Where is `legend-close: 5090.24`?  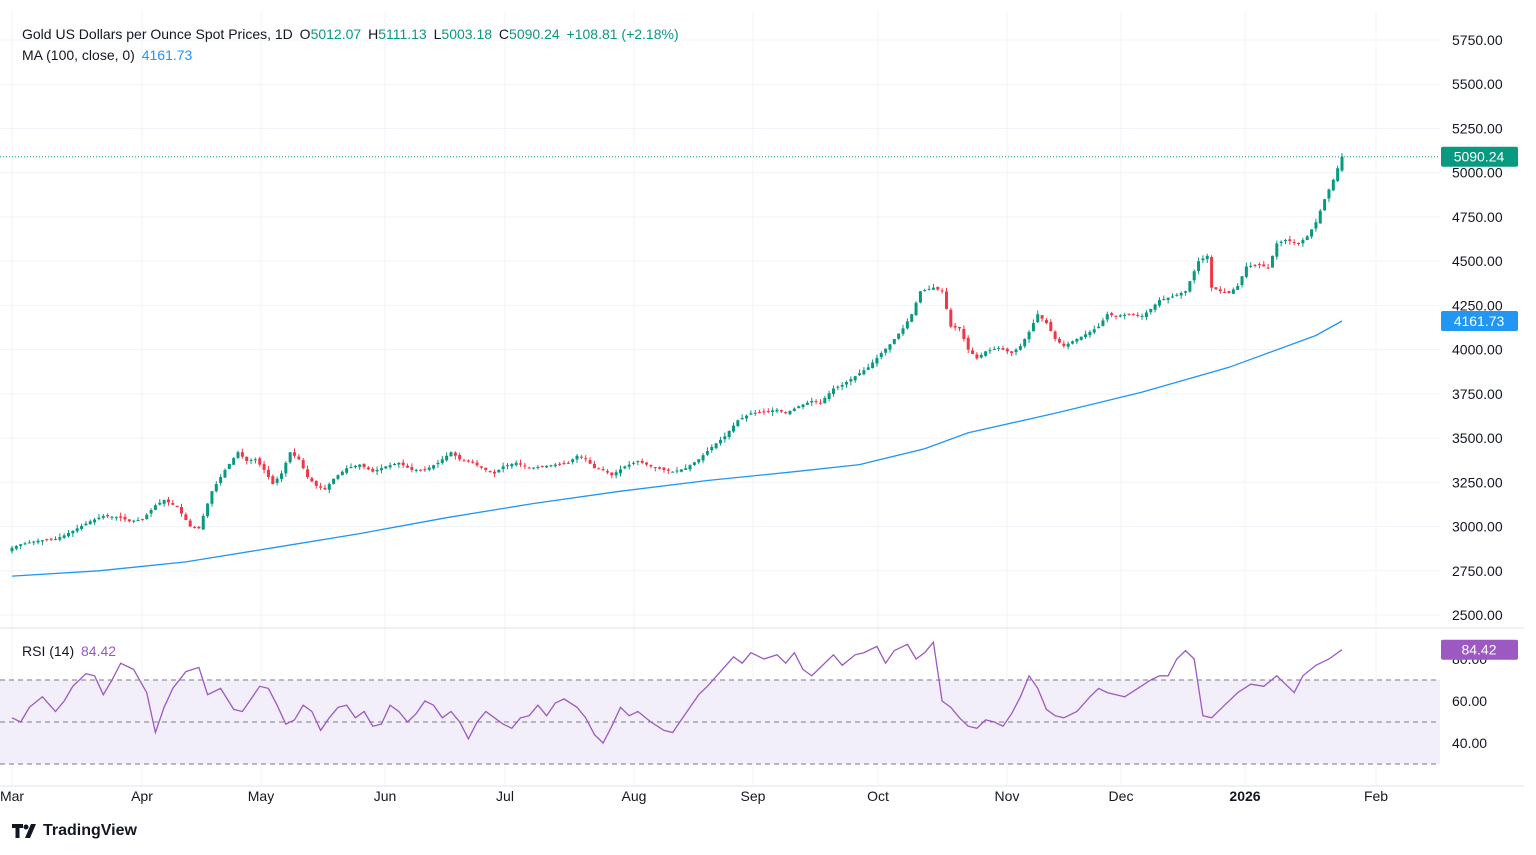 legend-close: 5090.24 is located at coordinates (534, 34).